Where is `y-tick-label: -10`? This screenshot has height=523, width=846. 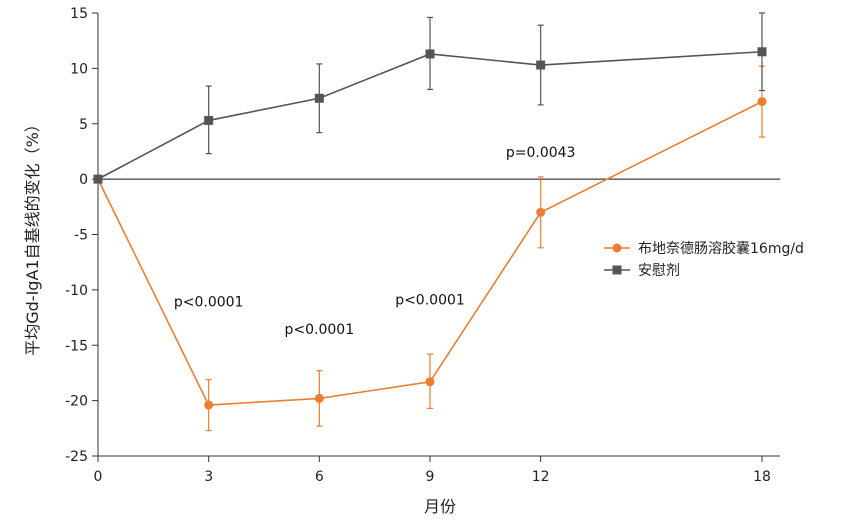
y-tick-label: -10 is located at coordinates (76, 291).